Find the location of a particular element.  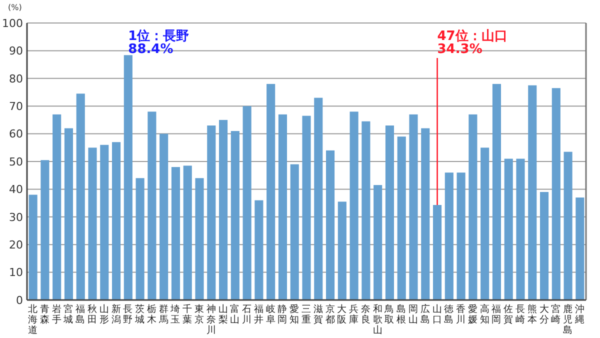

annotation: 1位：長野 88.4% is located at coordinates (159, 43).